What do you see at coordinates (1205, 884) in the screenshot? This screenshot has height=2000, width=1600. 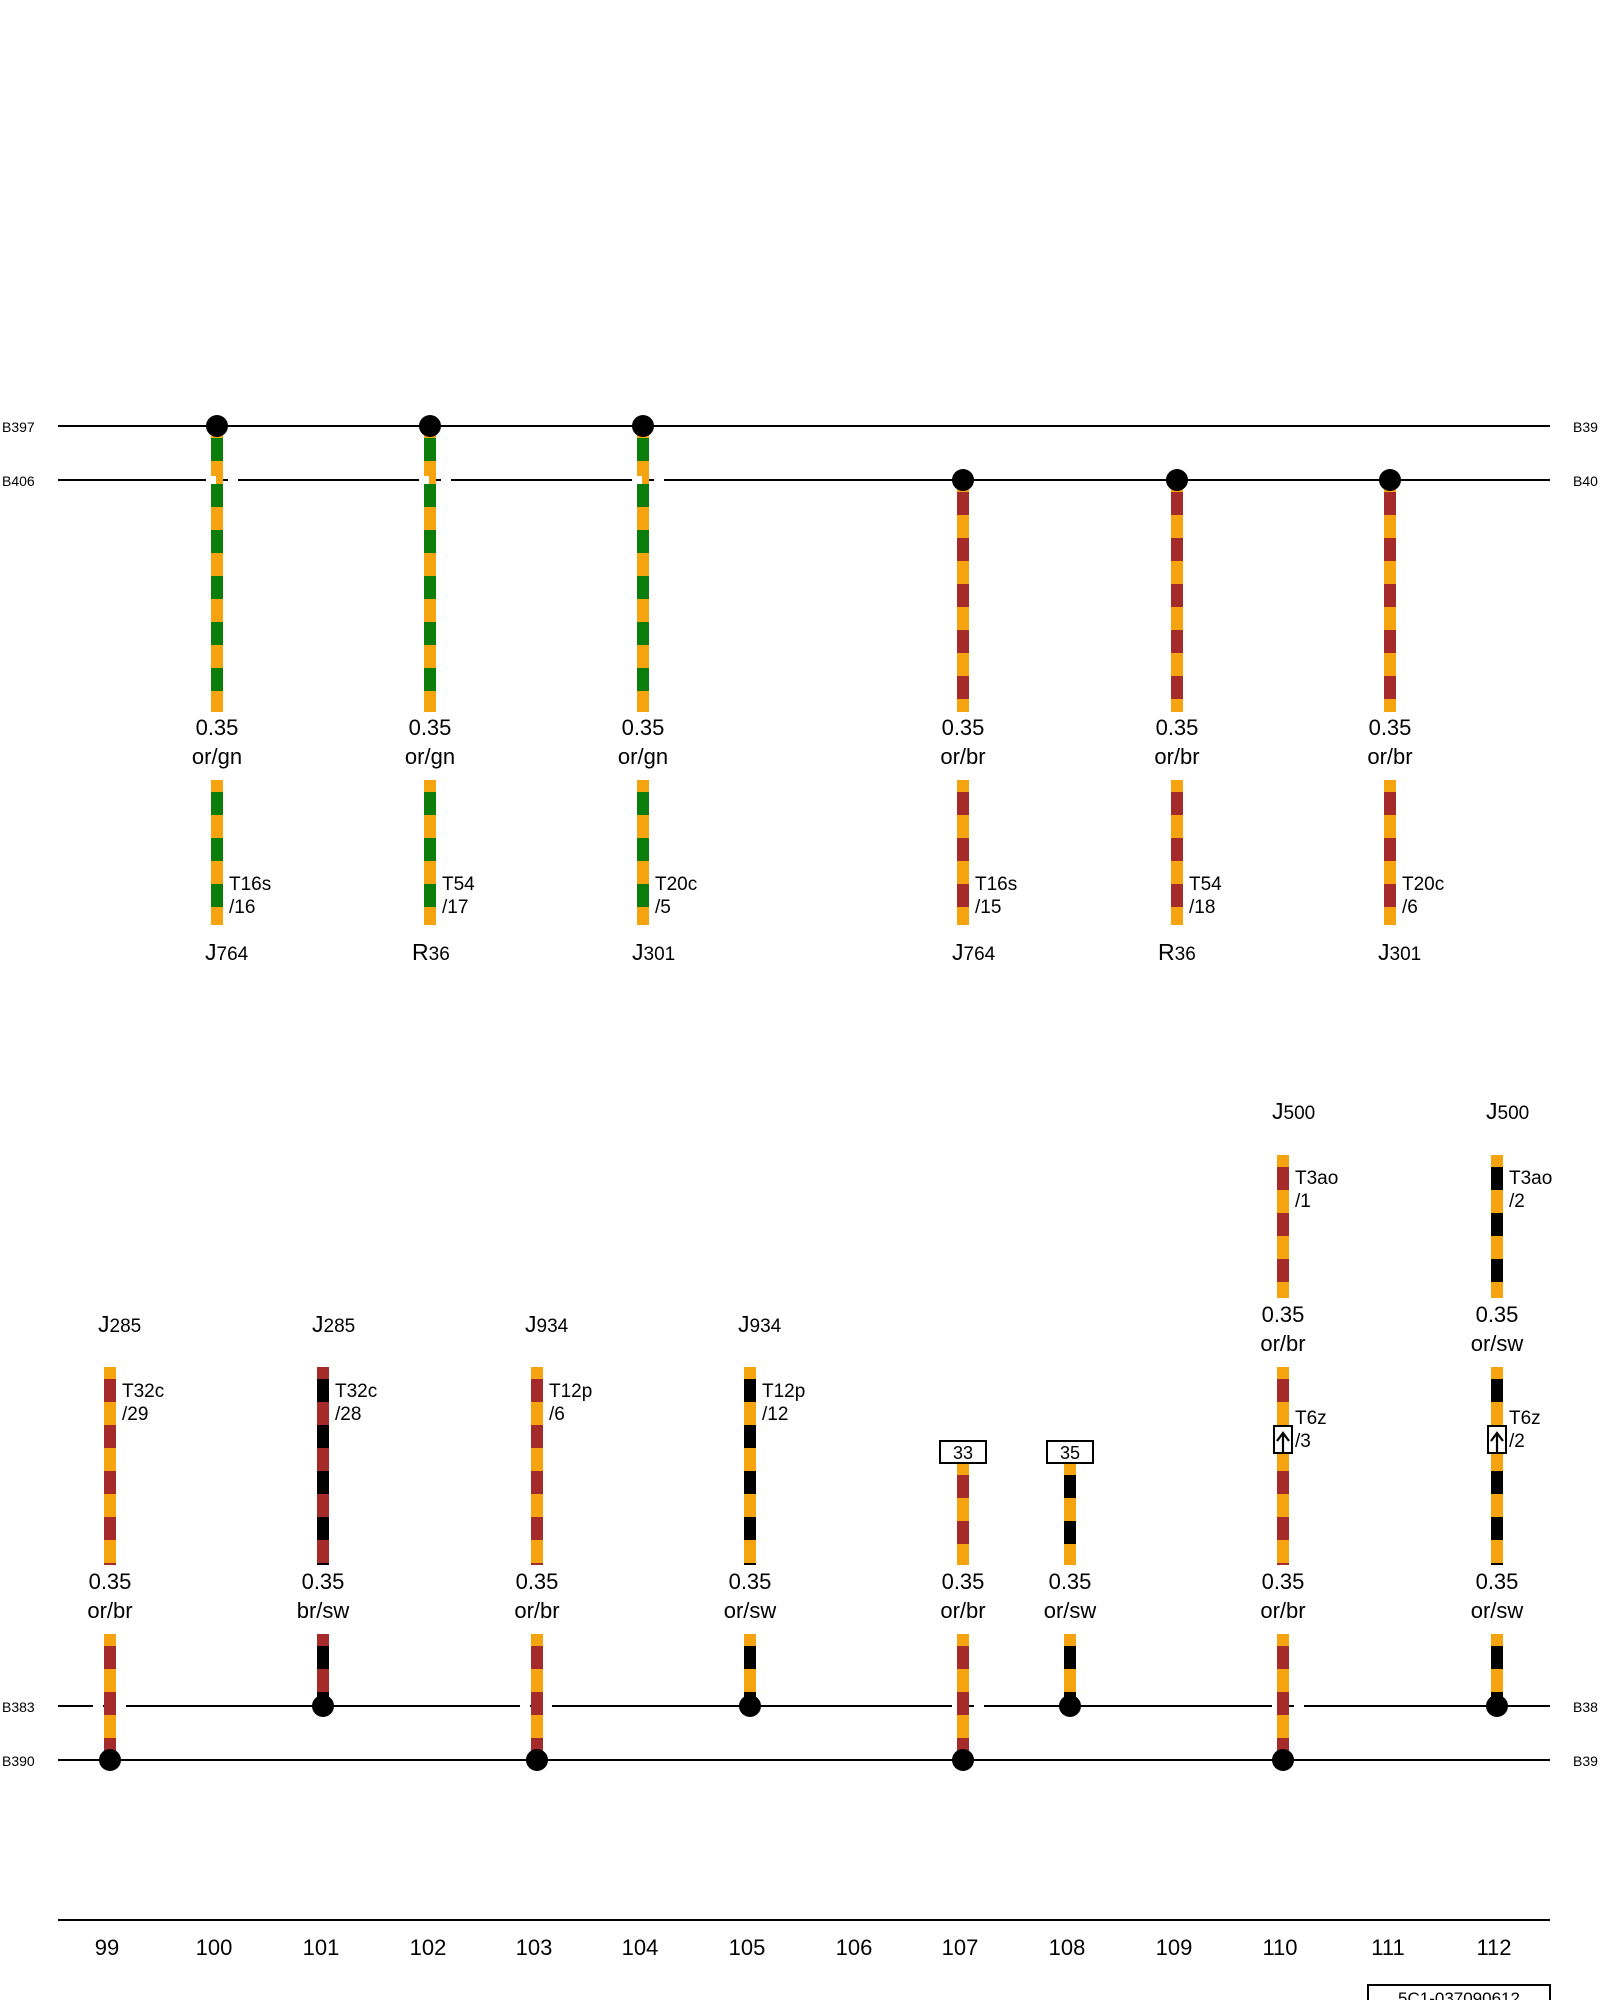 I see `connector-label: T54` at bounding box center [1205, 884].